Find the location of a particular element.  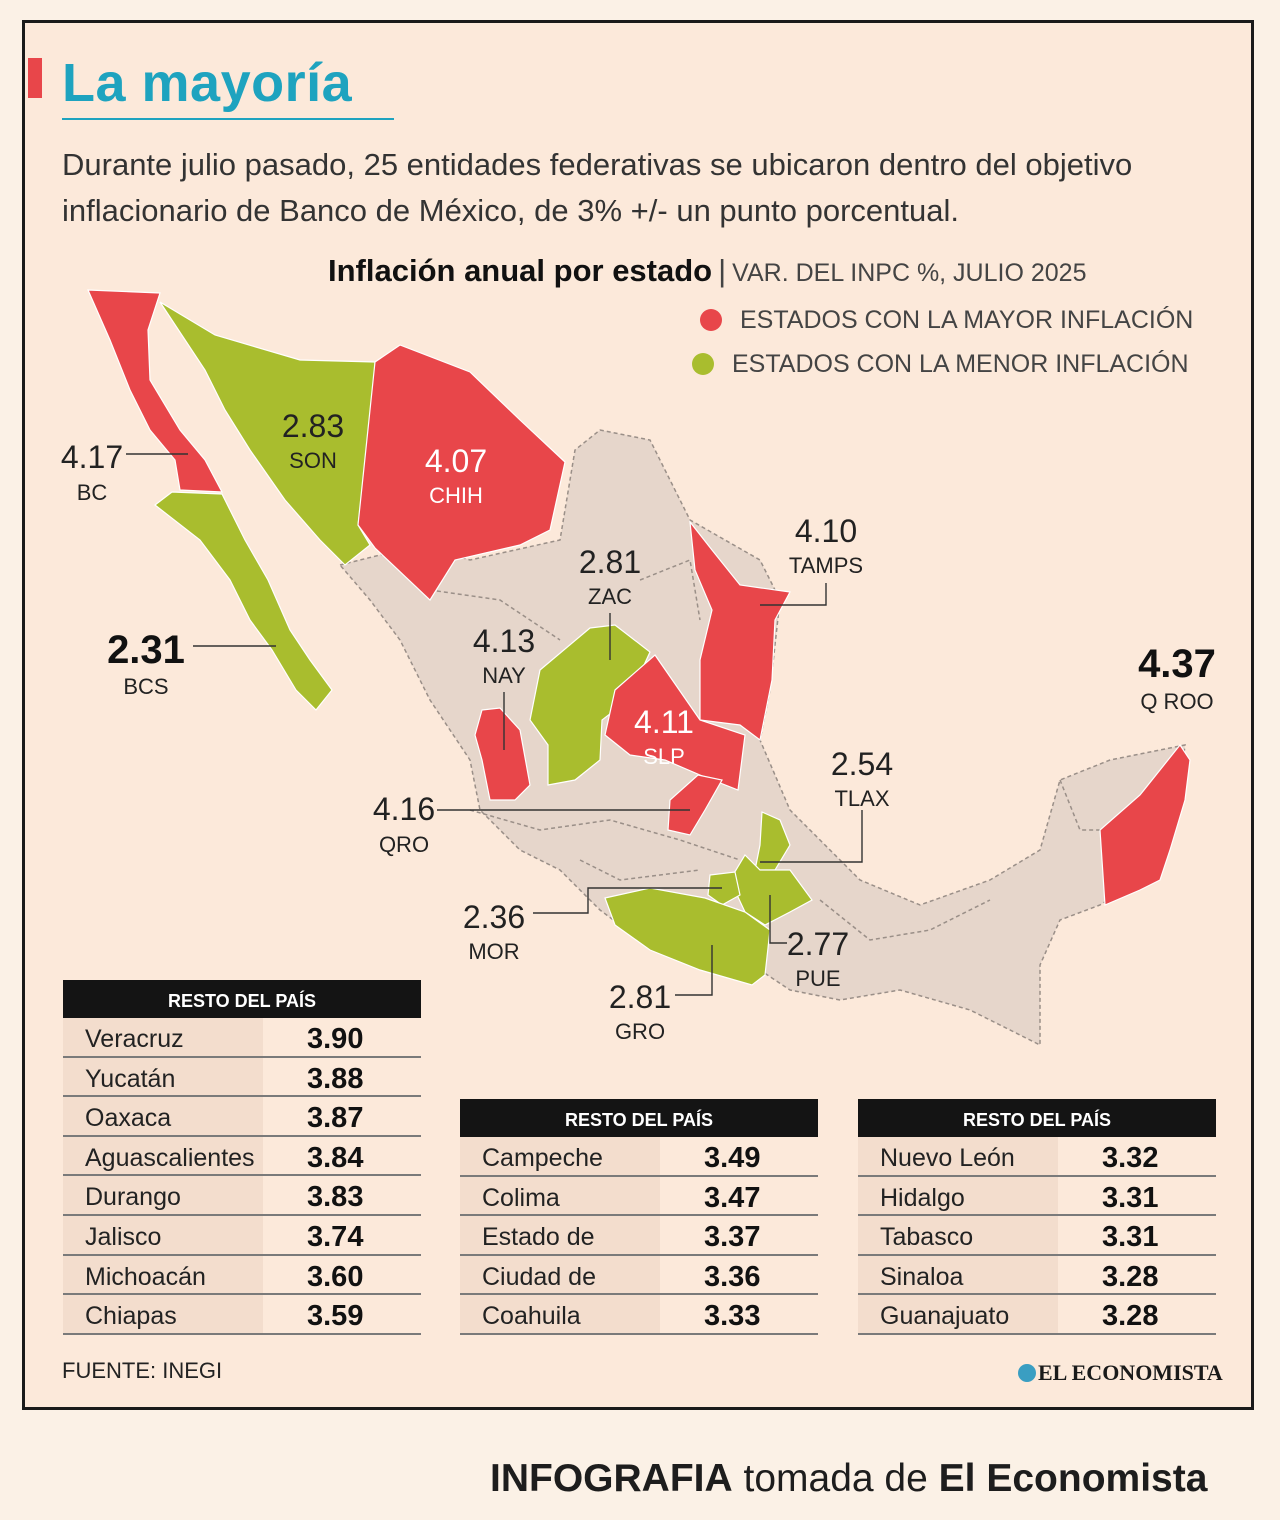

leader-pue is located at coordinates (778, 919).